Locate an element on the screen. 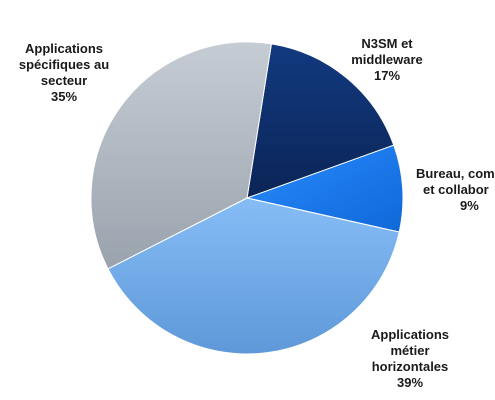 This screenshot has height=400, width=495. slice-value-label: 35% is located at coordinates (64, 96).